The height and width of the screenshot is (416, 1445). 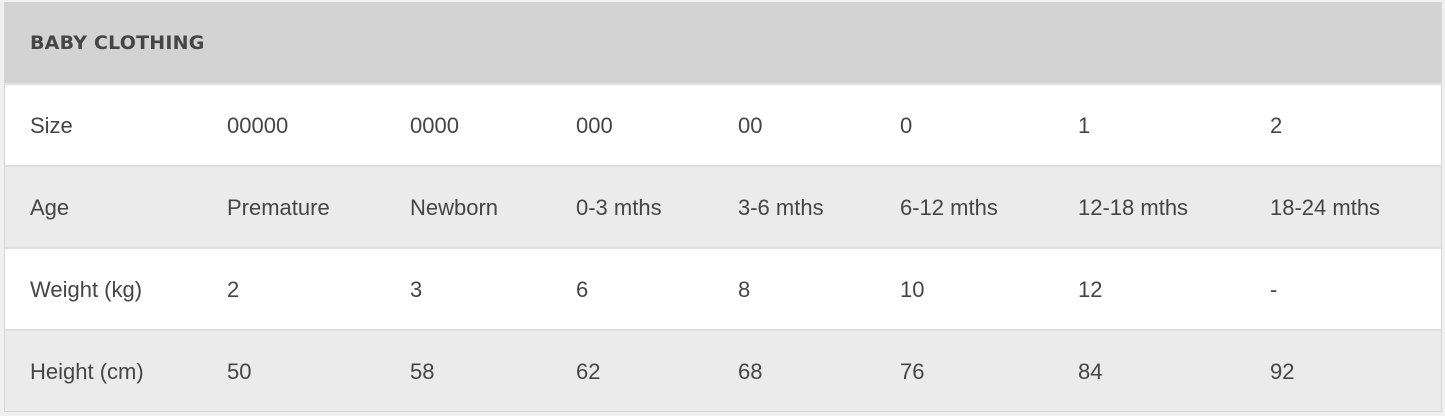 What do you see at coordinates (912, 371) in the screenshot?
I see `table-cell: 76` at bounding box center [912, 371].